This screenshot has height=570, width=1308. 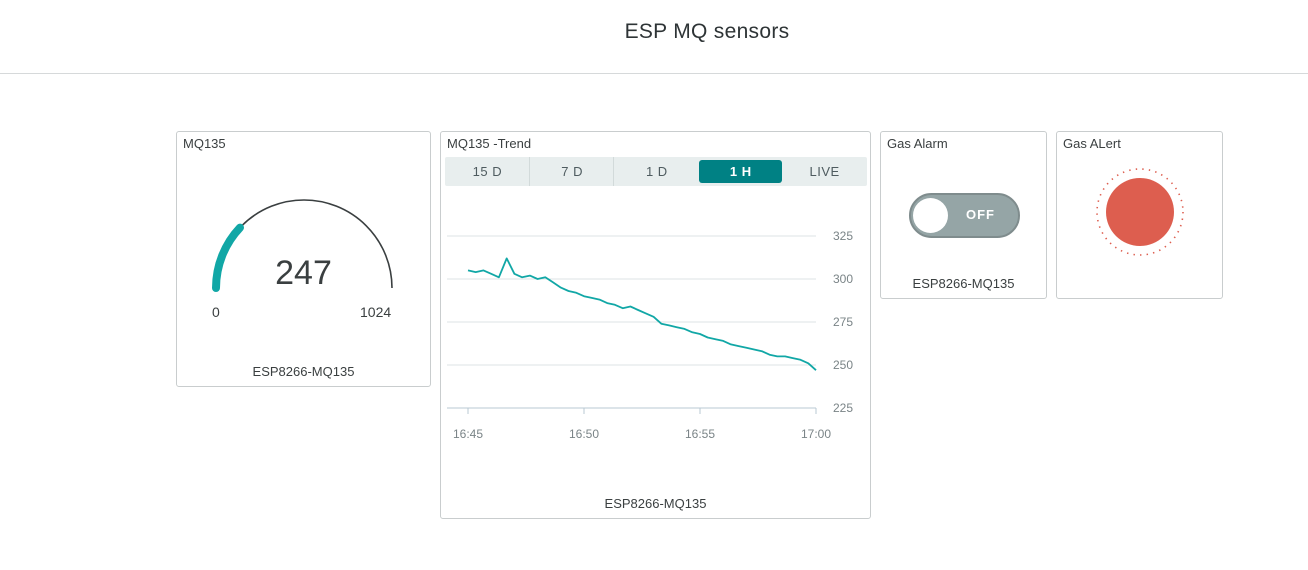 I want to click on time-range-tabs: 15 D 7 D 1 D 1 H LIVE, so click(x=656, y=171).